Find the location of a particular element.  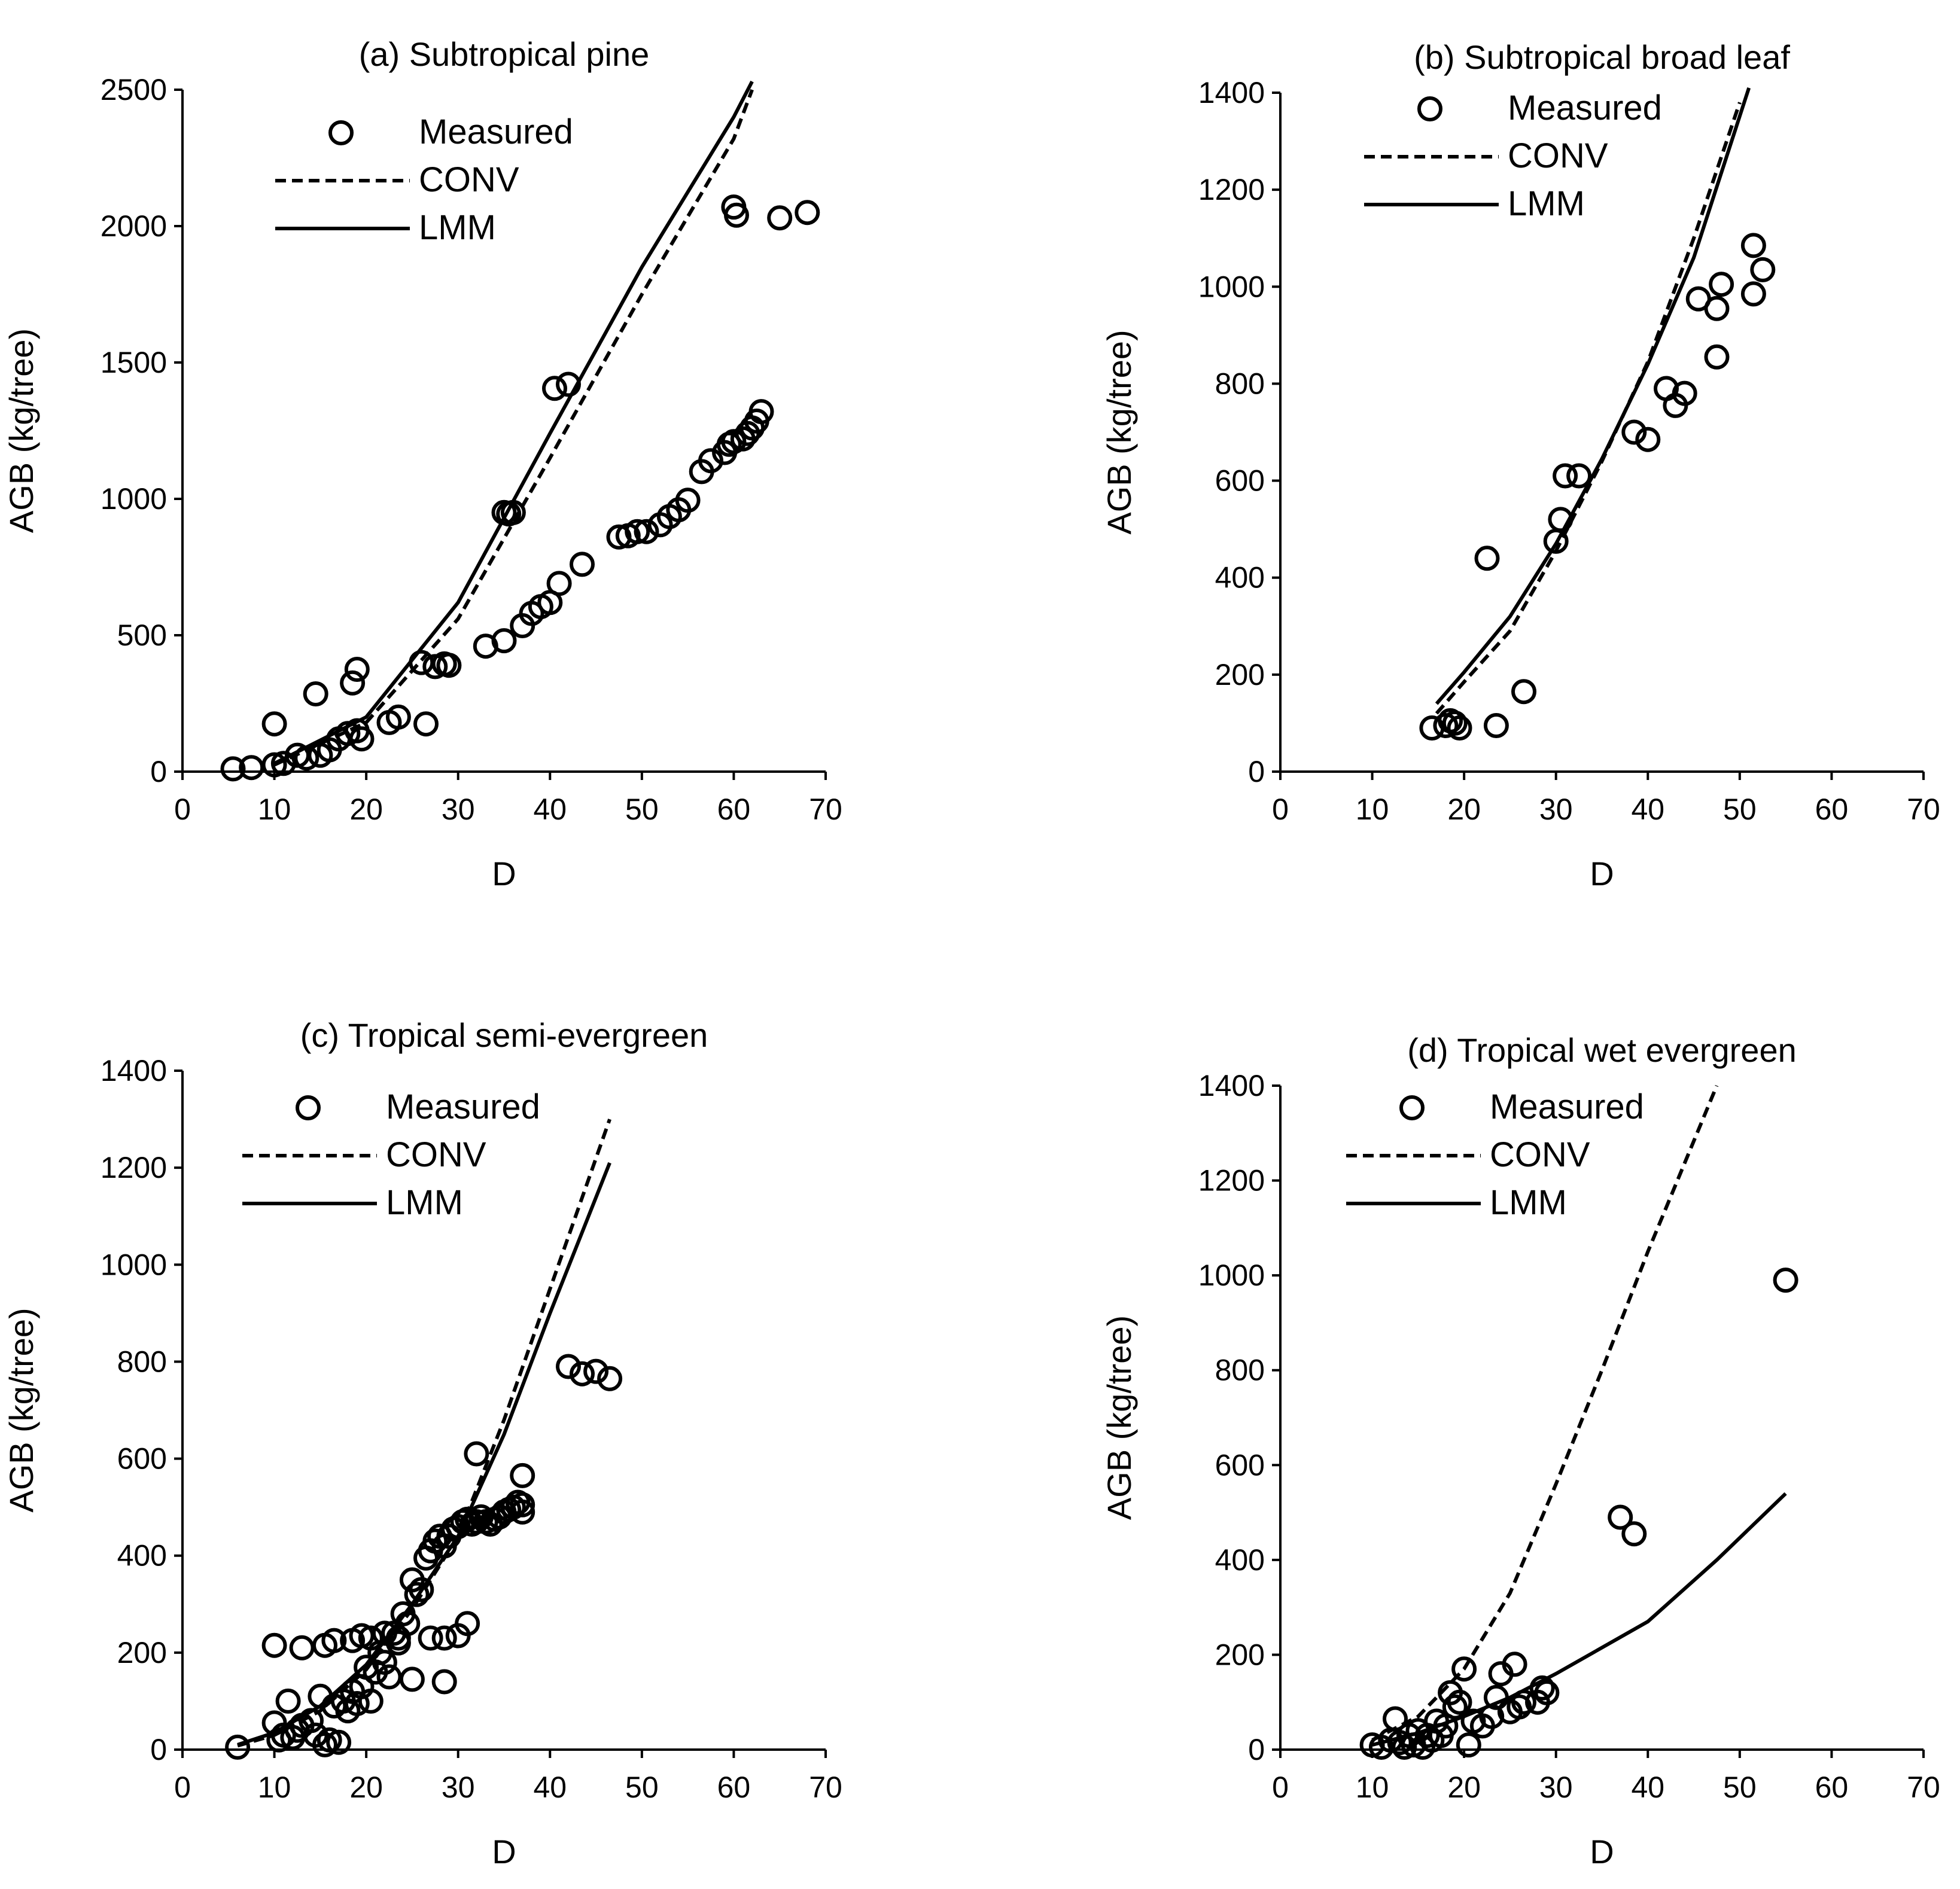

x-tick-label: 60 is located at coordinates (1832, 810).